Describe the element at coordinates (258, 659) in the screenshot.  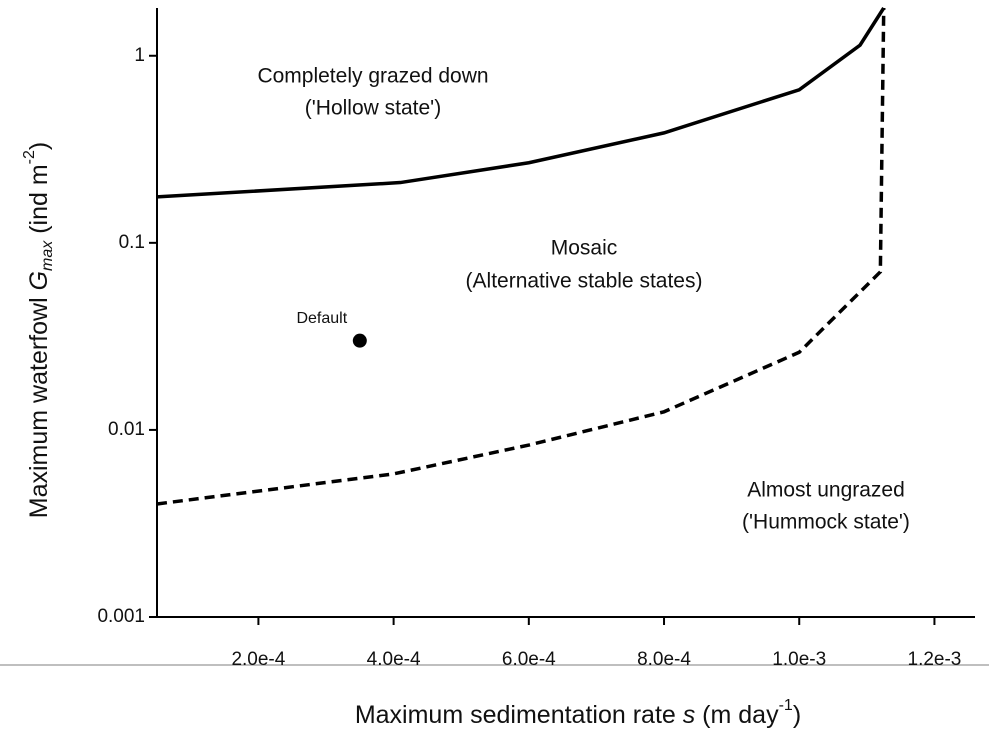
I see `x-tick-label: 2.0e-4` at that location.